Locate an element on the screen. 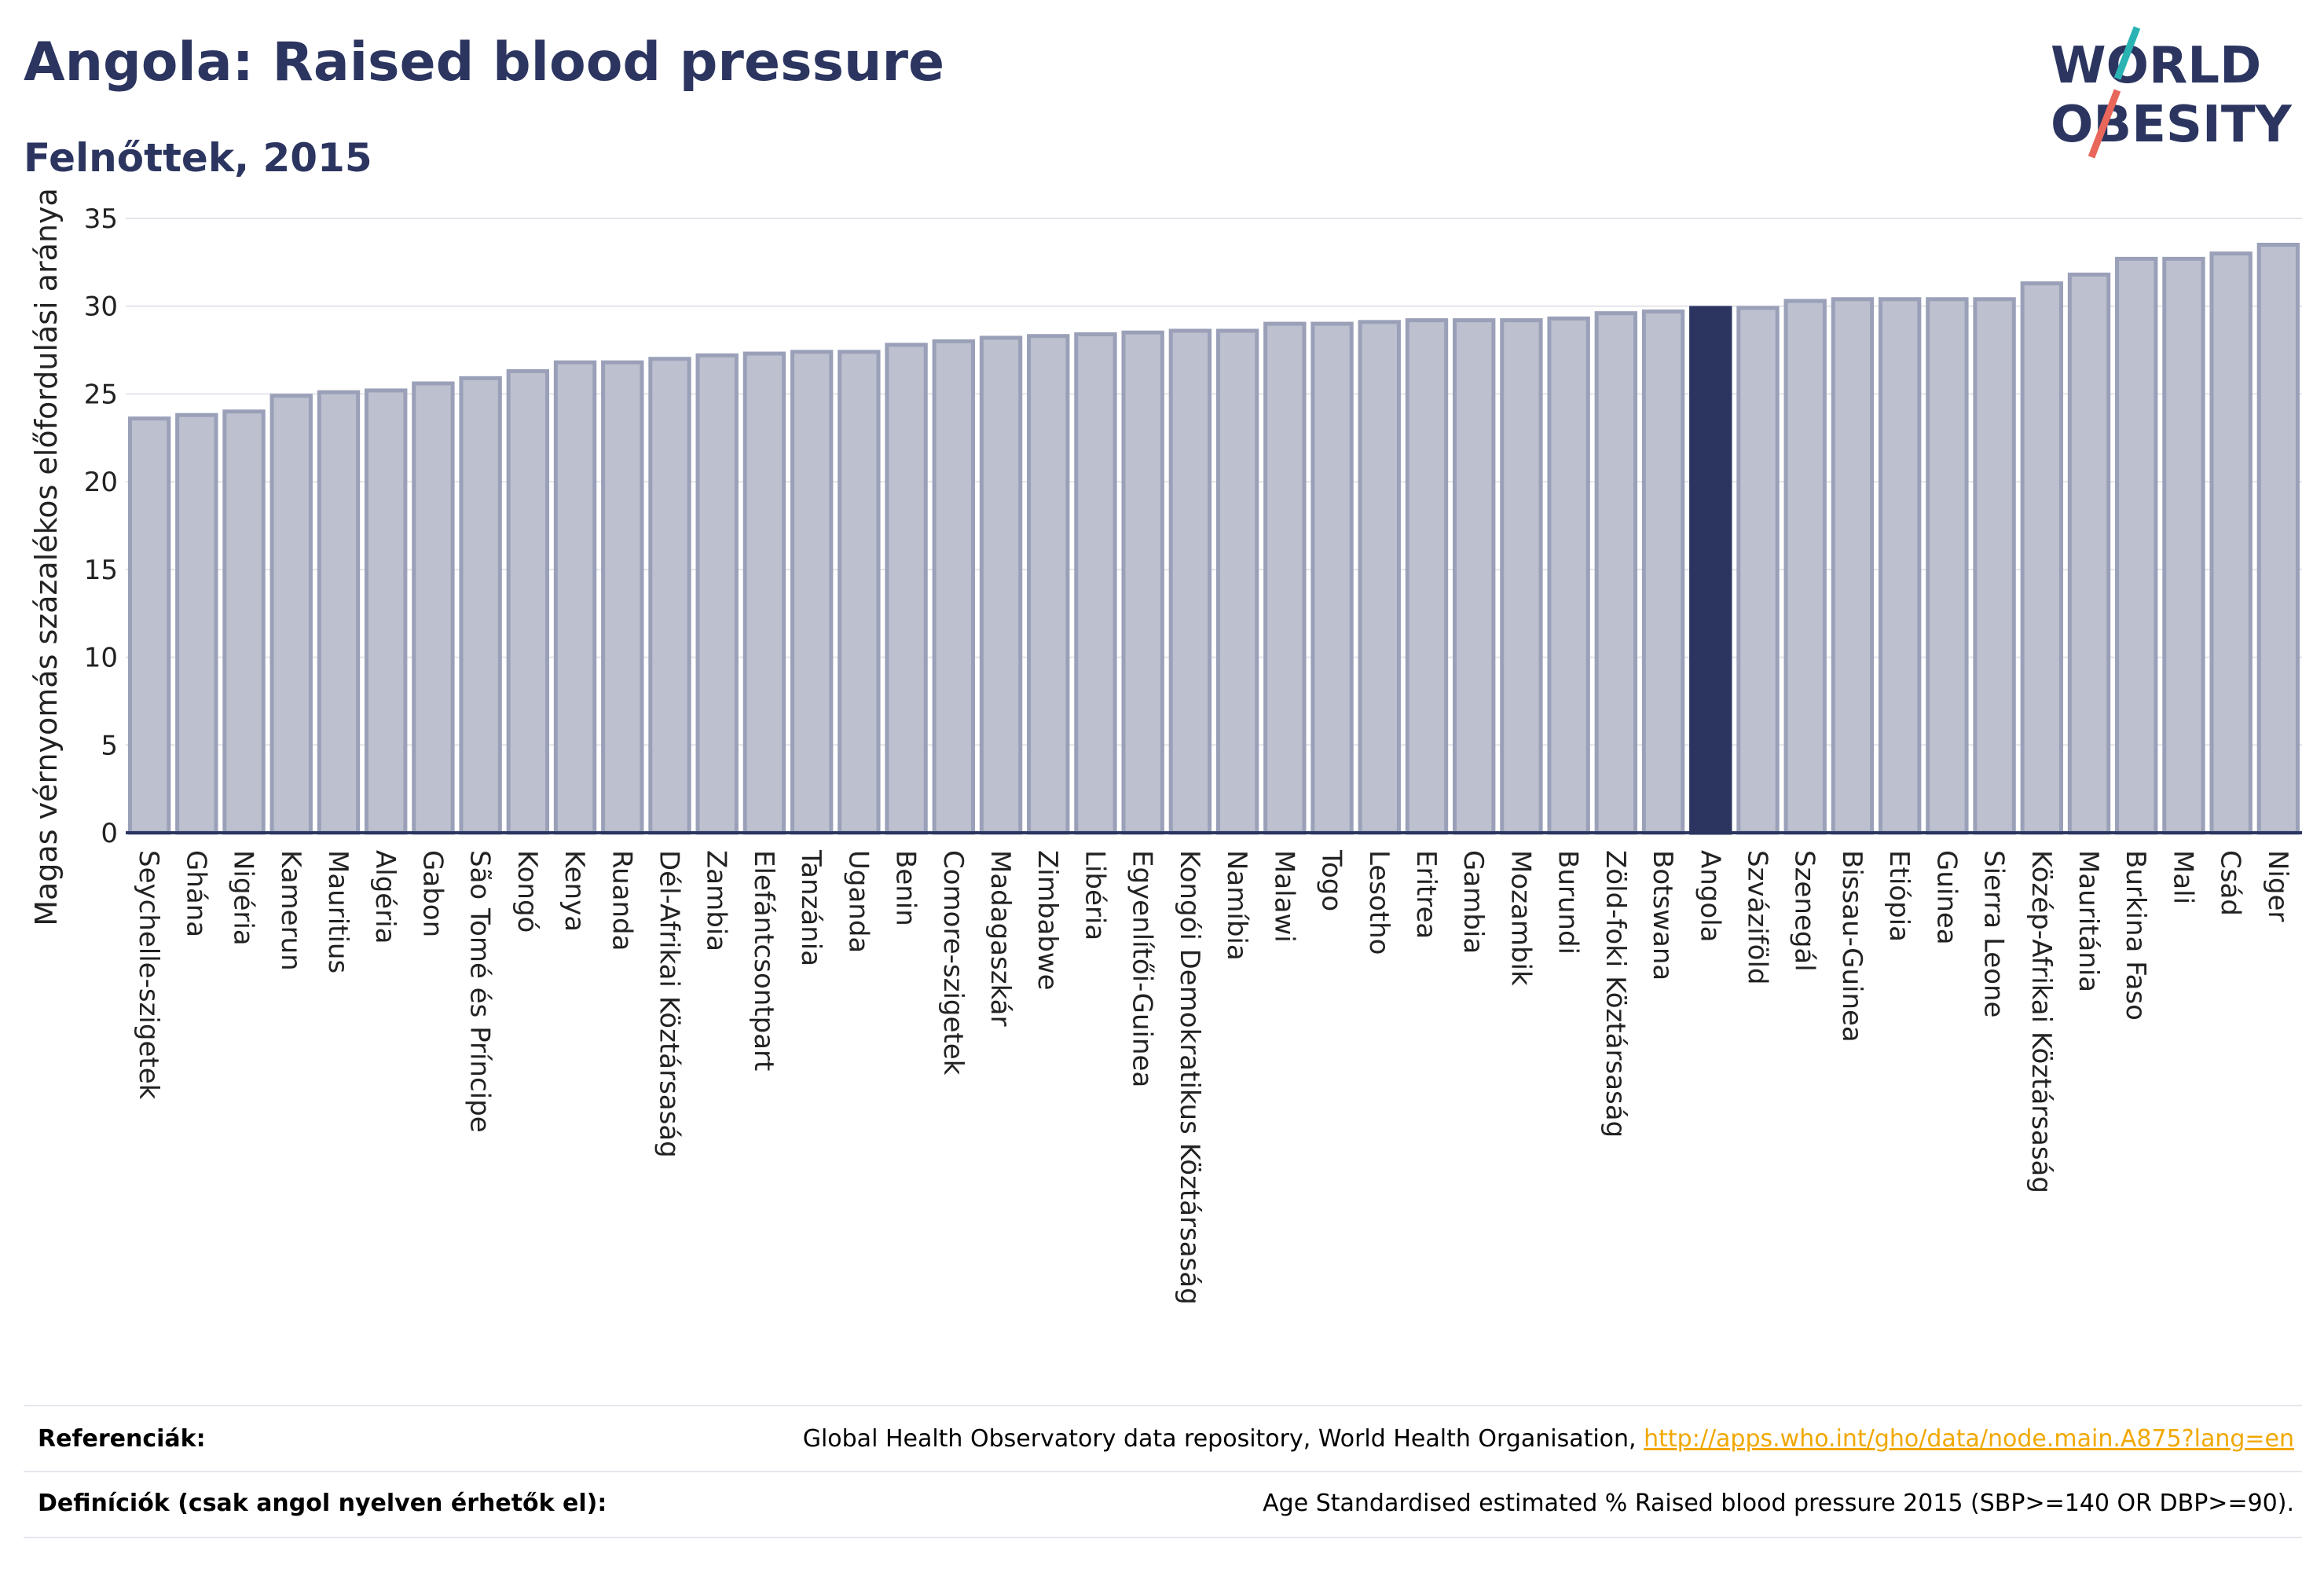 The image size is (2324, 1576). references-label: Referenciák: is located at coordinates (122, 1439).